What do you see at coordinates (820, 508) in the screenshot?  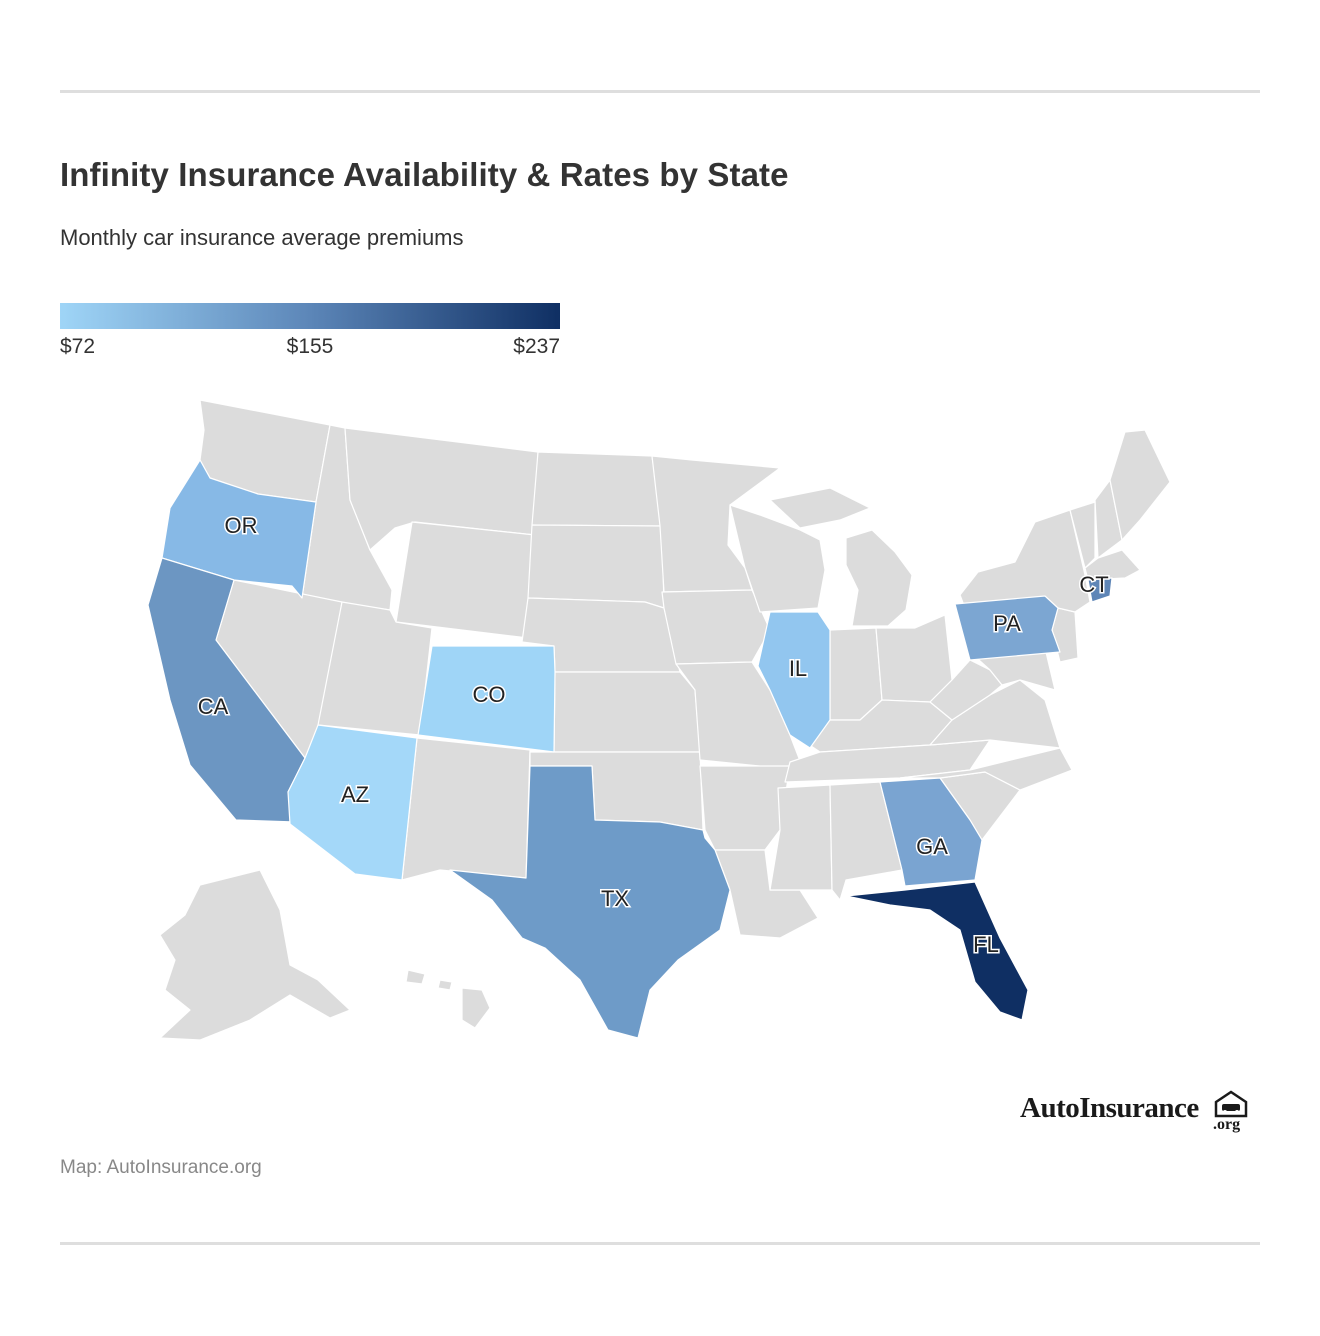 I see `state-mi-upper` at bounding box center [820, 508].